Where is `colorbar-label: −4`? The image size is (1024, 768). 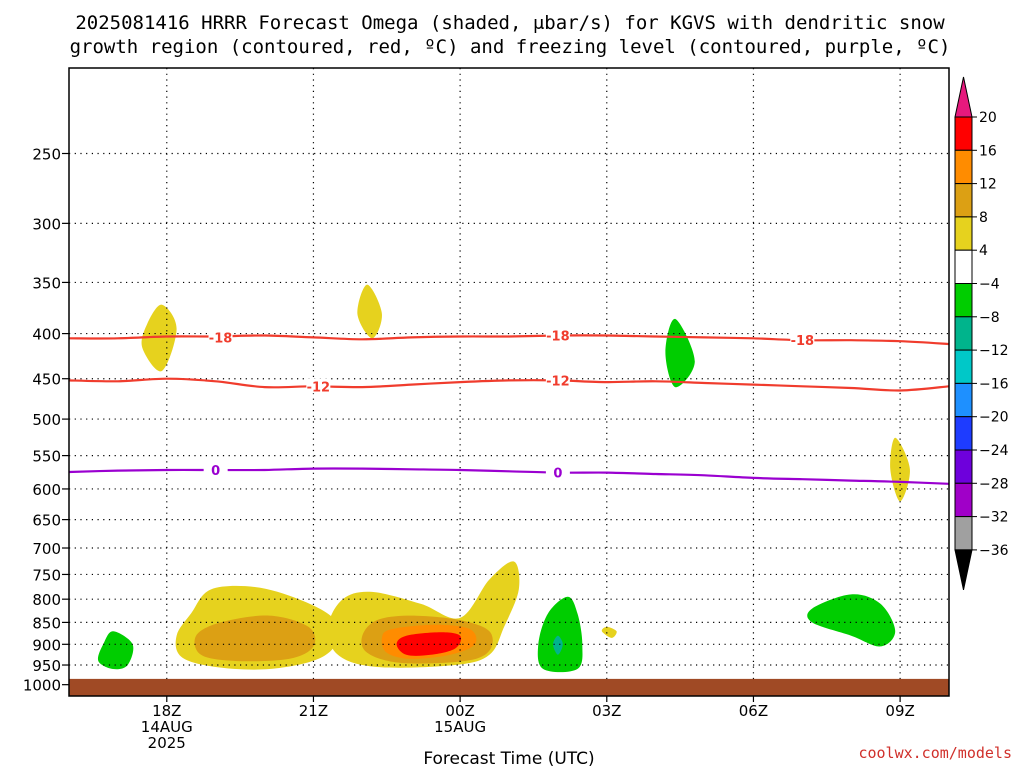
colorbar-label: −4 is located at coordinates (989, 285).